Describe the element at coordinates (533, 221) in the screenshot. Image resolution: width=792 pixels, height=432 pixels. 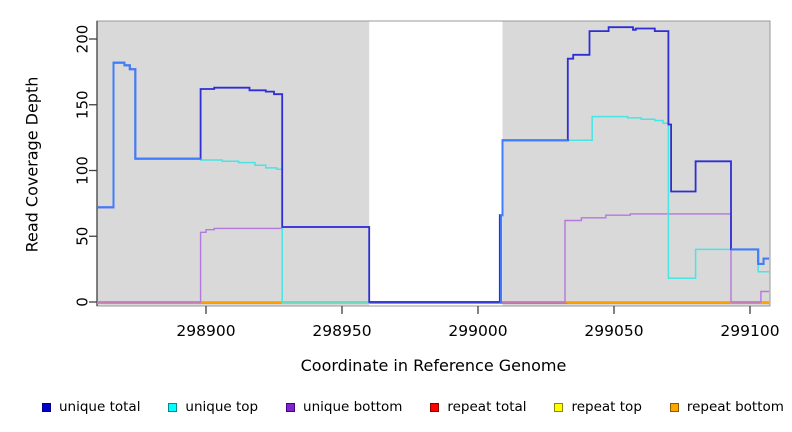
I see `series-total-top-overlap-mid-line` at that location.